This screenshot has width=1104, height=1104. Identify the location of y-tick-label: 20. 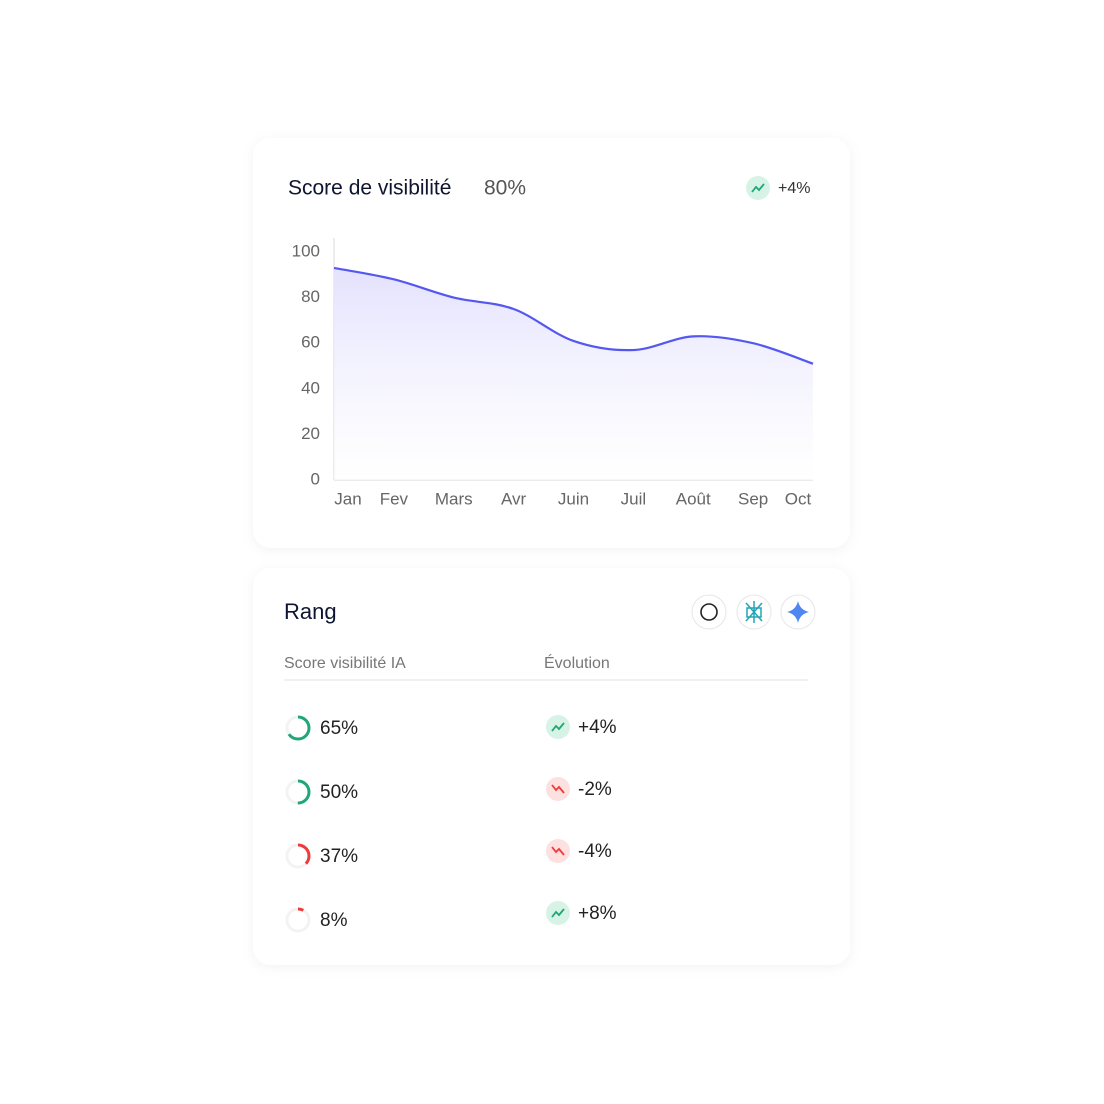
(310, 433).